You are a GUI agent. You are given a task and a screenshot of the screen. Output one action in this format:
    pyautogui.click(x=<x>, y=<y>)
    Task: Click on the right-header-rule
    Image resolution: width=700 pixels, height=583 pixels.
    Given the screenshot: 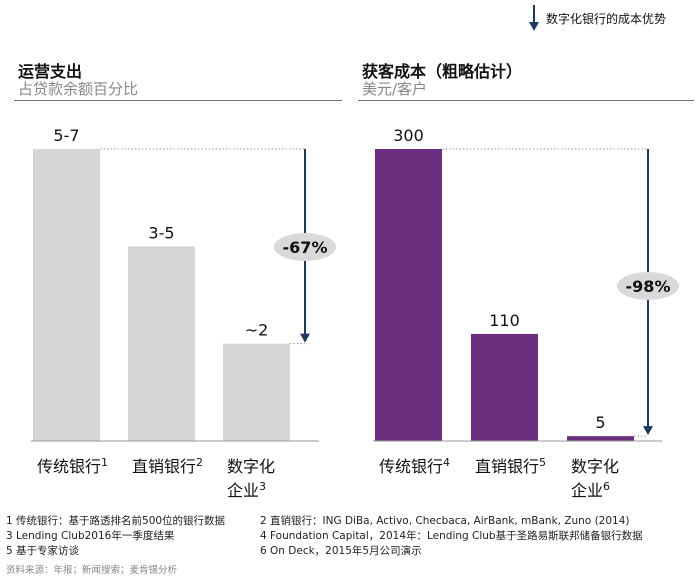 What is the action you would take?
    pyautogui.click(x=526, y=100)
    